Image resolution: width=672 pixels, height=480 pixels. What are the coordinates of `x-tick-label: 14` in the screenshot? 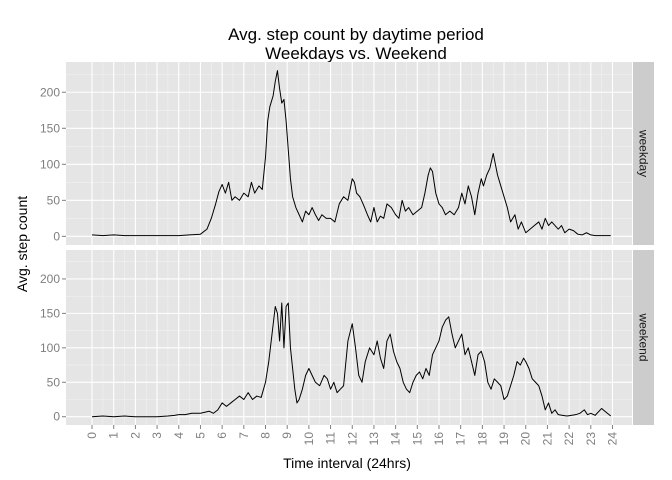 It's located at (396, 439).